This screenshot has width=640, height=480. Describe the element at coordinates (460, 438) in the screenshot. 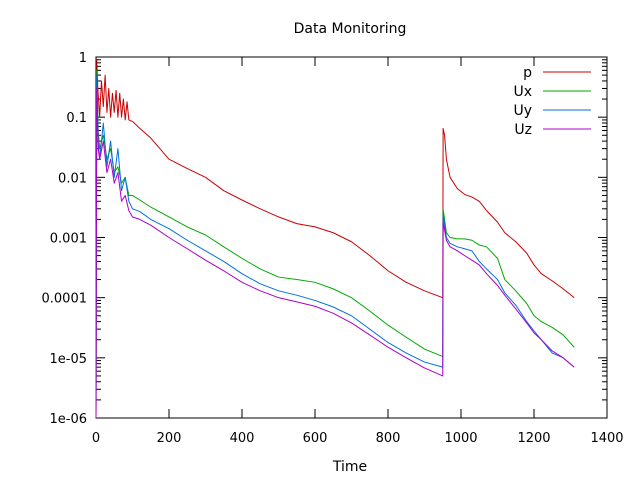

I see `x-tick-label: 1000` at that location.